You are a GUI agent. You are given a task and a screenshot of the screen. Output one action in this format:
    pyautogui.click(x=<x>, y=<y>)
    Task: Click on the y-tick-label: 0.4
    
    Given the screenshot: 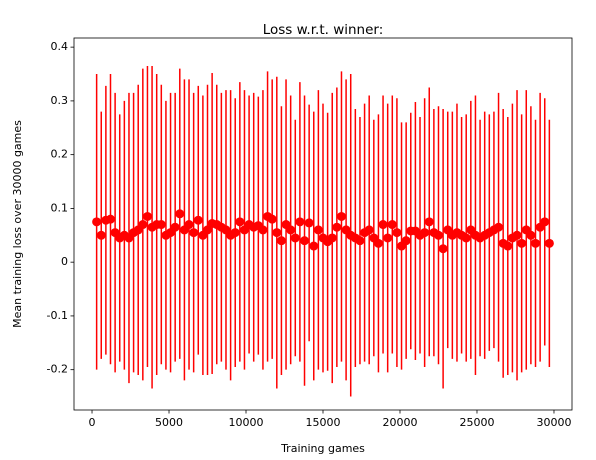 What is the action you would take?
    pyautogui.click(x=60, y=46)
    